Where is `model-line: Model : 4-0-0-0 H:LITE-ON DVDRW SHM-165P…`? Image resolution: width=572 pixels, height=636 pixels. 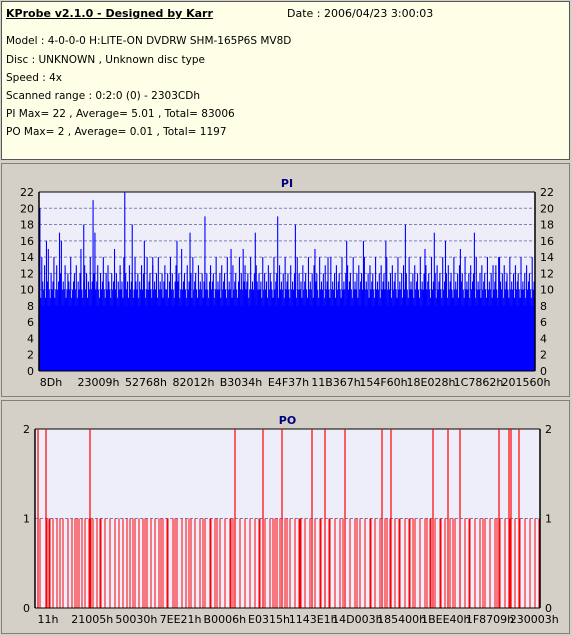
model-line: Model : 4-0-0-0 H:LITE-ON DVDRW SHM-165P… is located at coordinates (149, 41).